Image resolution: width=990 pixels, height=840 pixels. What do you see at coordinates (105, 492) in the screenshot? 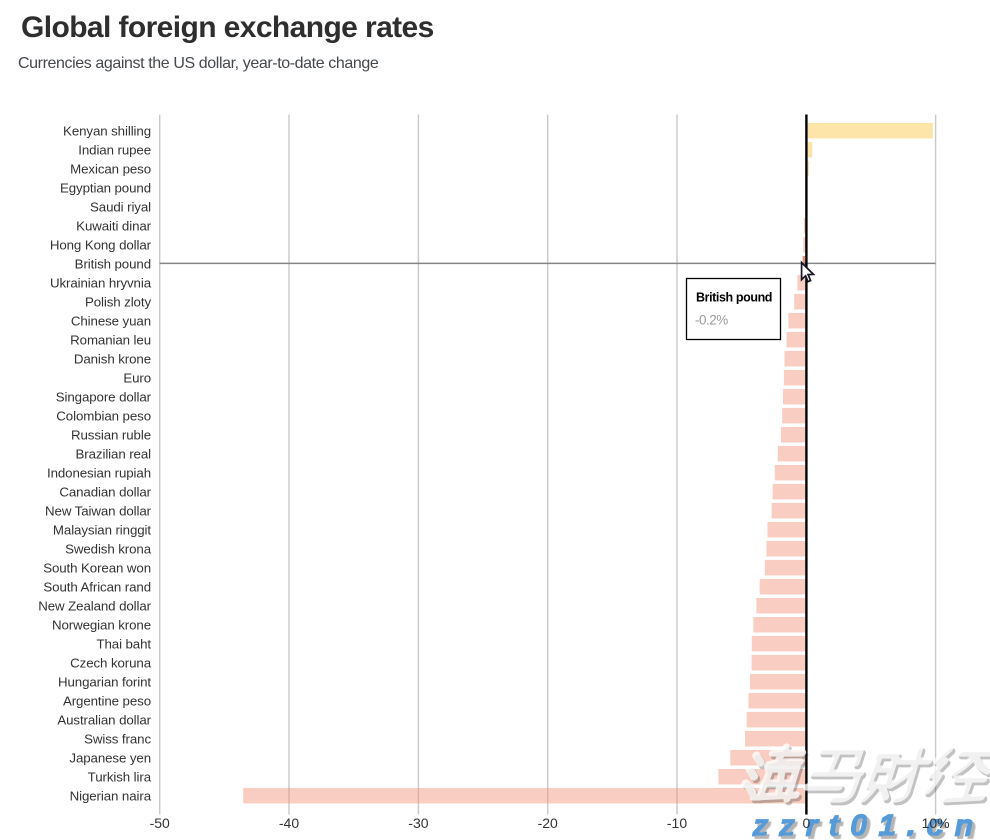
I see `svg-text: Canadian dollar` at bounding box center [105, 492].